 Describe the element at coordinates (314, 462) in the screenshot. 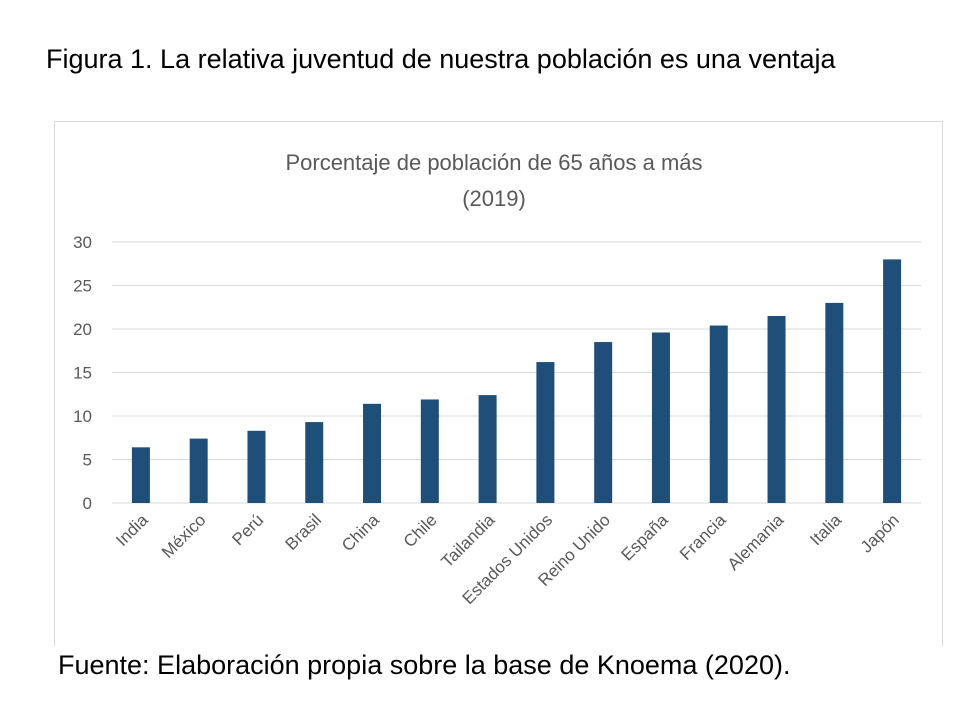

I see `bar-brasil` at that location.